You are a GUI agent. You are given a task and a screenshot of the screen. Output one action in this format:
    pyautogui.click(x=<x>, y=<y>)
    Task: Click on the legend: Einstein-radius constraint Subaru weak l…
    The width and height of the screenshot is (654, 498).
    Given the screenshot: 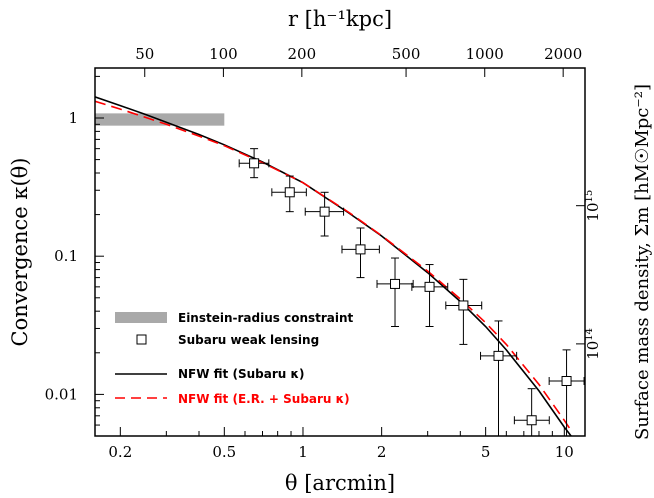 What is the action you would take?
    pyautogui.click(x=234, y=358)
    